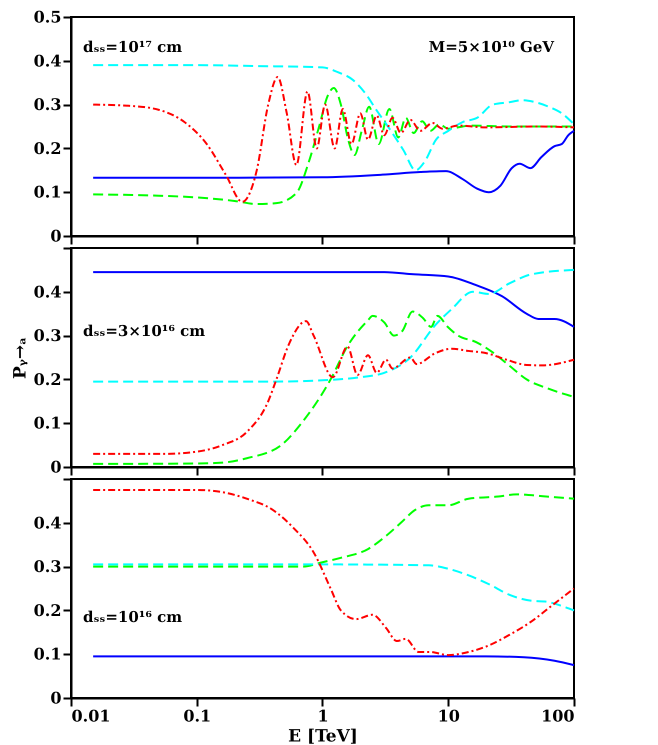 The height and width of the screenshot is (745, 658). I want to click on y-axis-title: Pᵧ→ₐ, so click(20, 358).